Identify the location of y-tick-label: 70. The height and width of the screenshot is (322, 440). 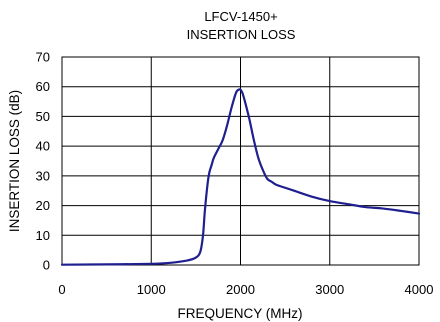
(43, 57).